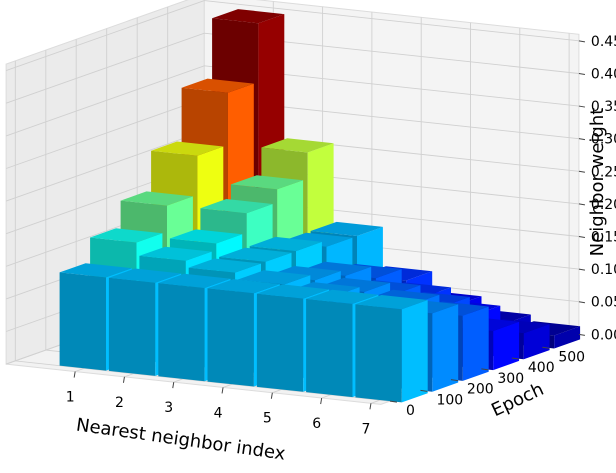 The image size is (616, 473). Describe the element at coordinates (410, 411) in the screenshot. I see `y-tick-label: 0` at that location.